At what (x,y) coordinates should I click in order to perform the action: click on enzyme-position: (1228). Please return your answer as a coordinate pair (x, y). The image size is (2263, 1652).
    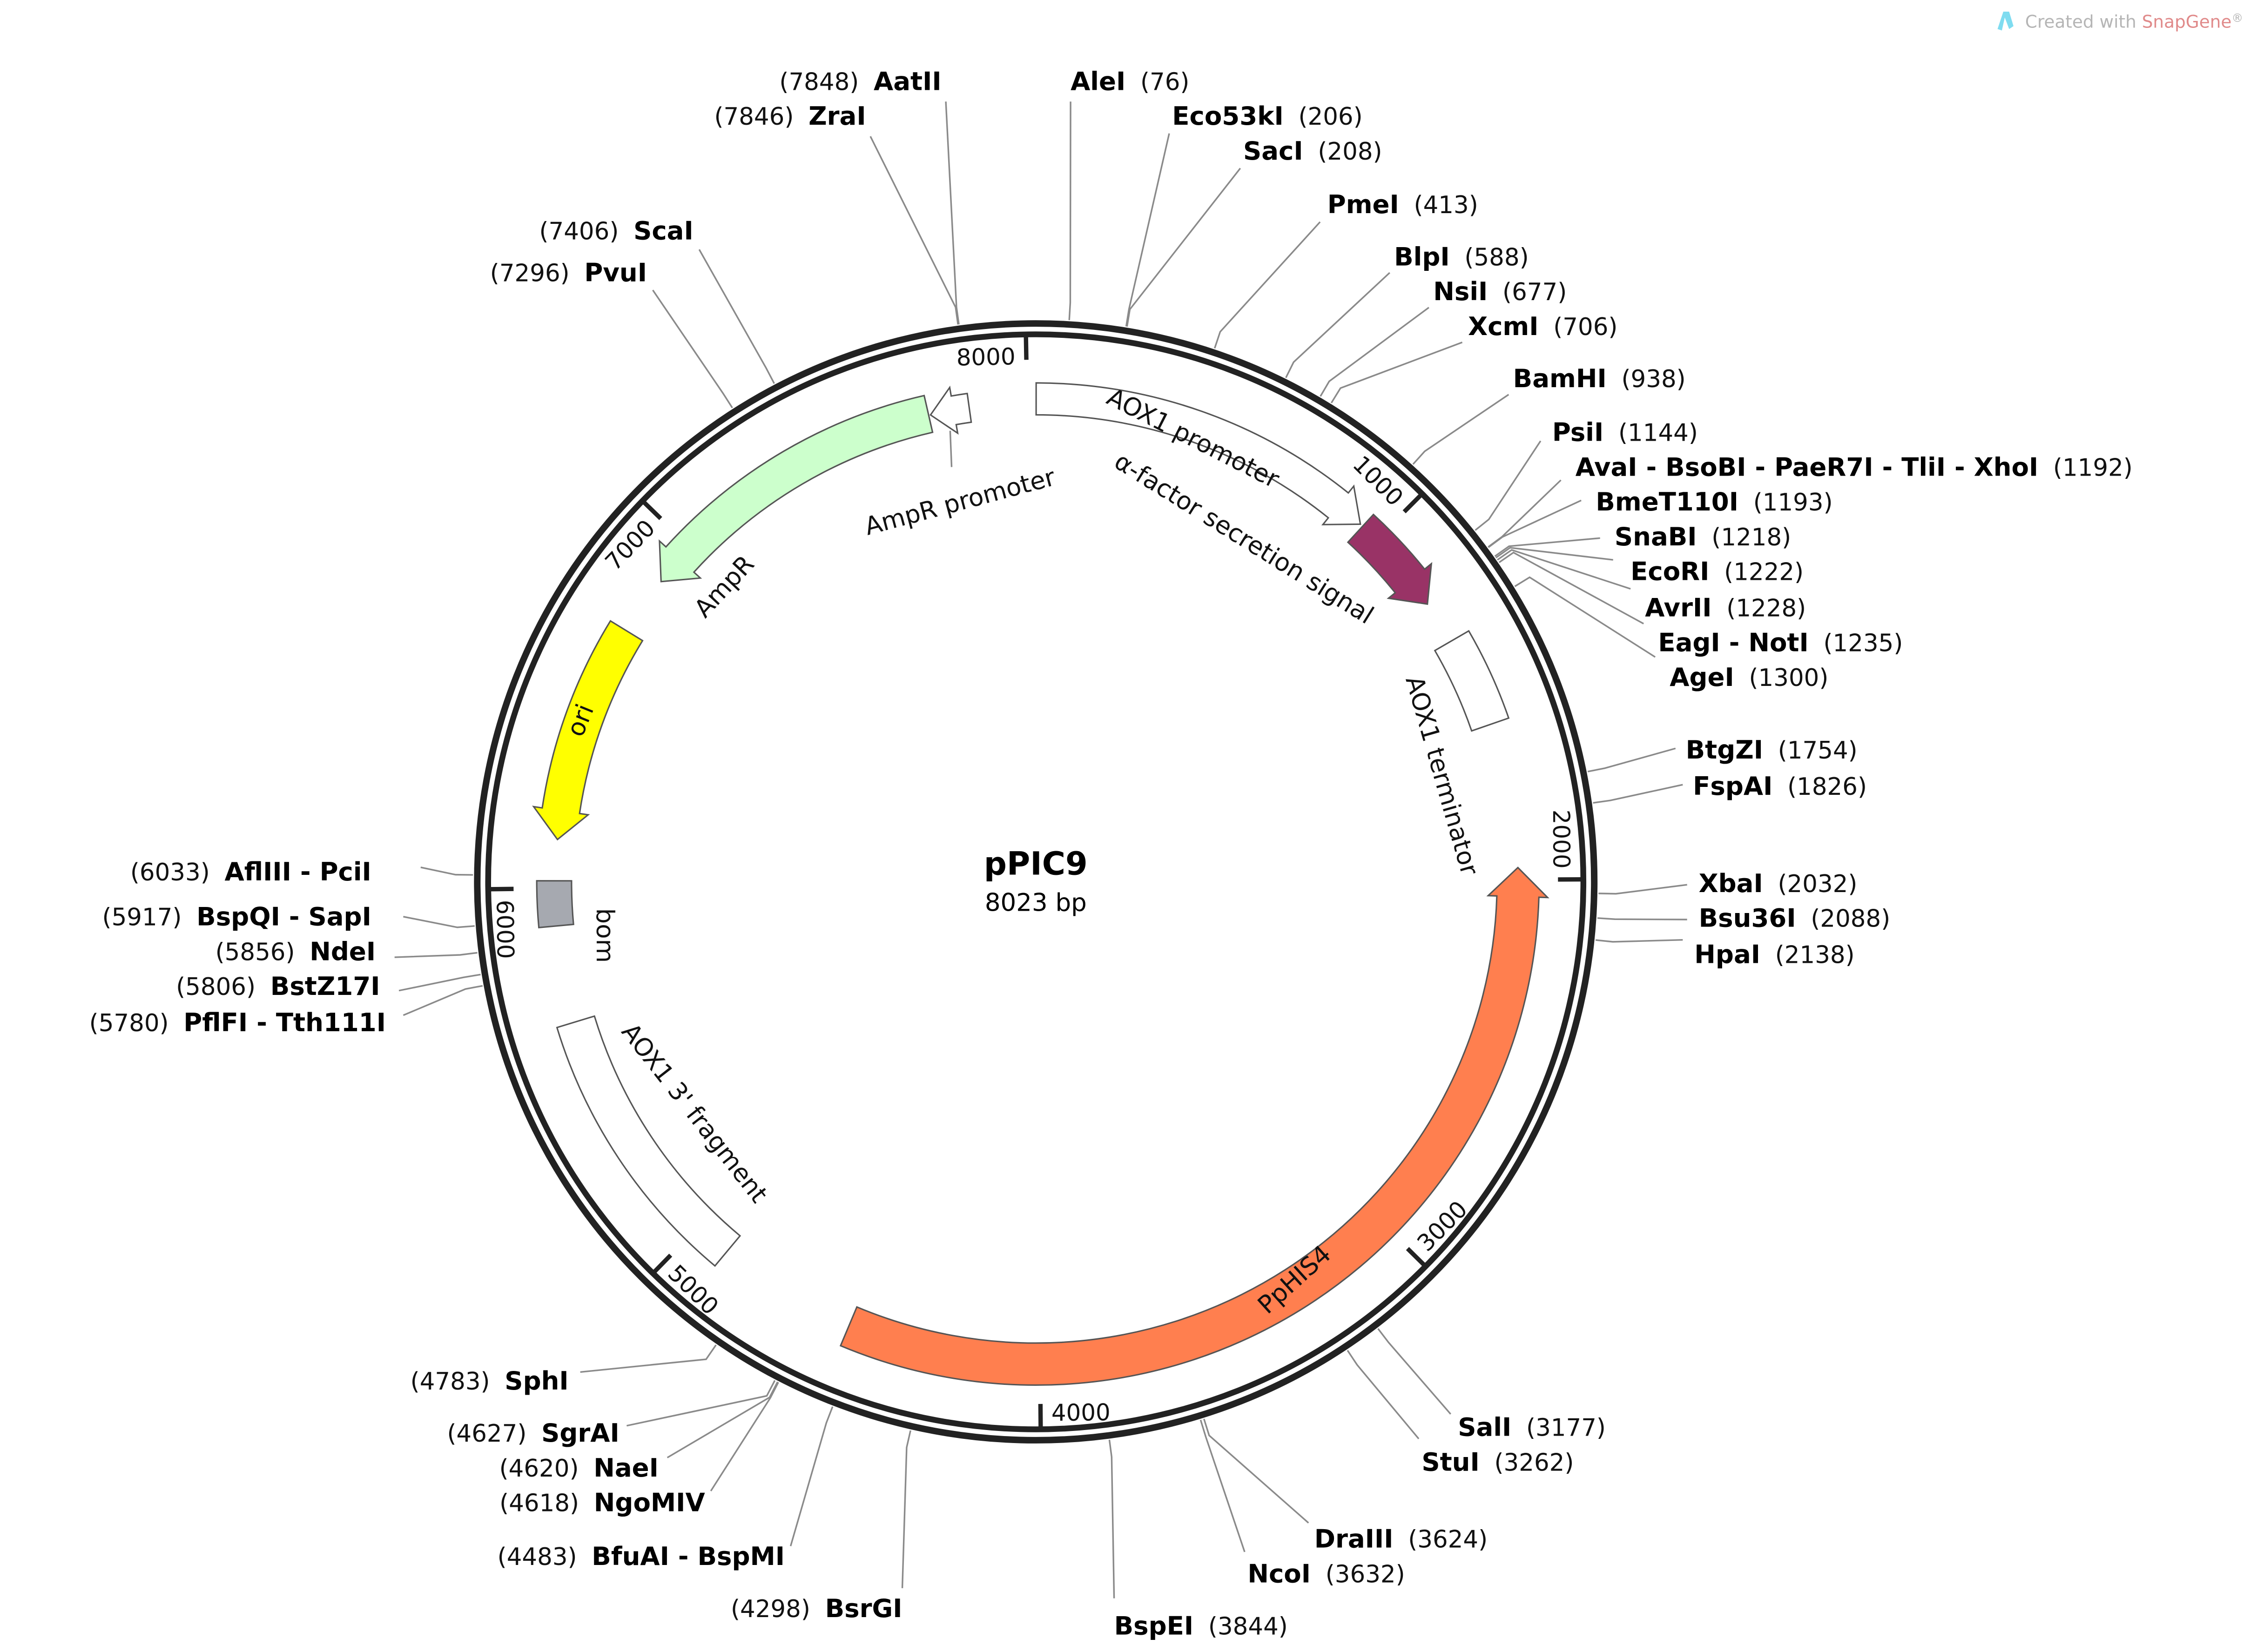
    Looking at the image, I should click on (1766, 609).